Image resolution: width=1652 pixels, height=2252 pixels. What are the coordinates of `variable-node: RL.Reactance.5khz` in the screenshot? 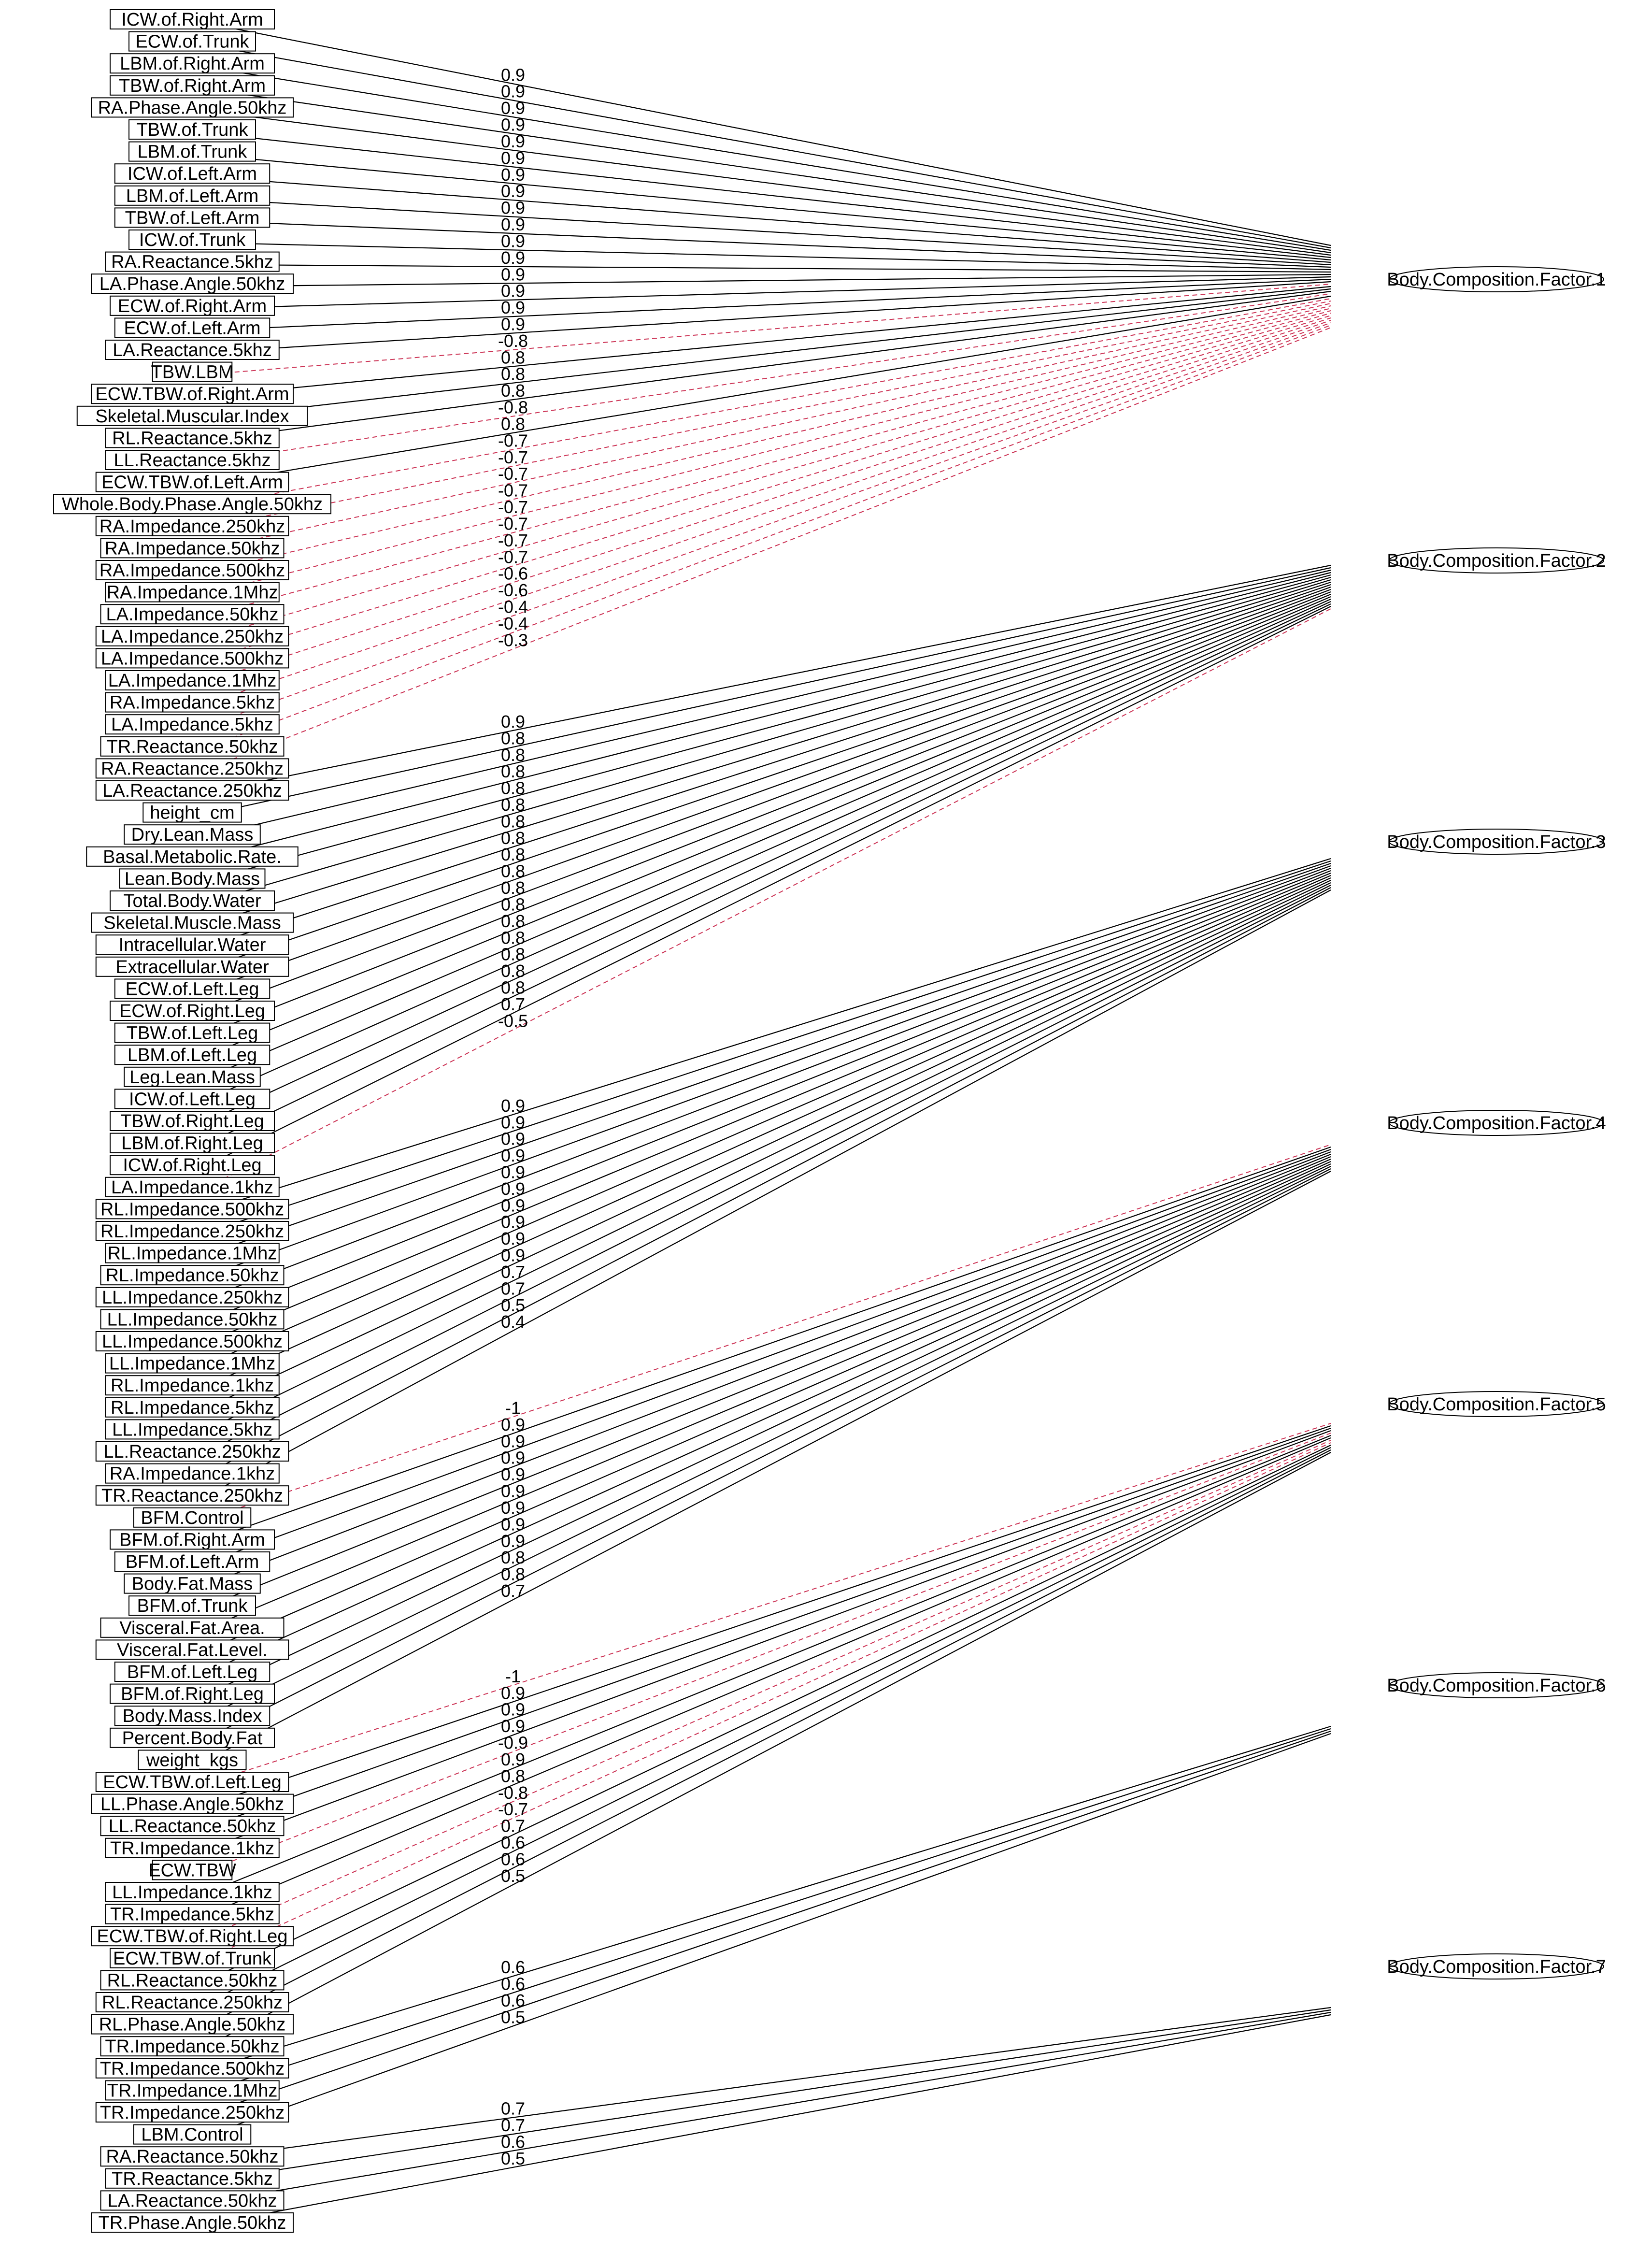 It's located at (192, 438).